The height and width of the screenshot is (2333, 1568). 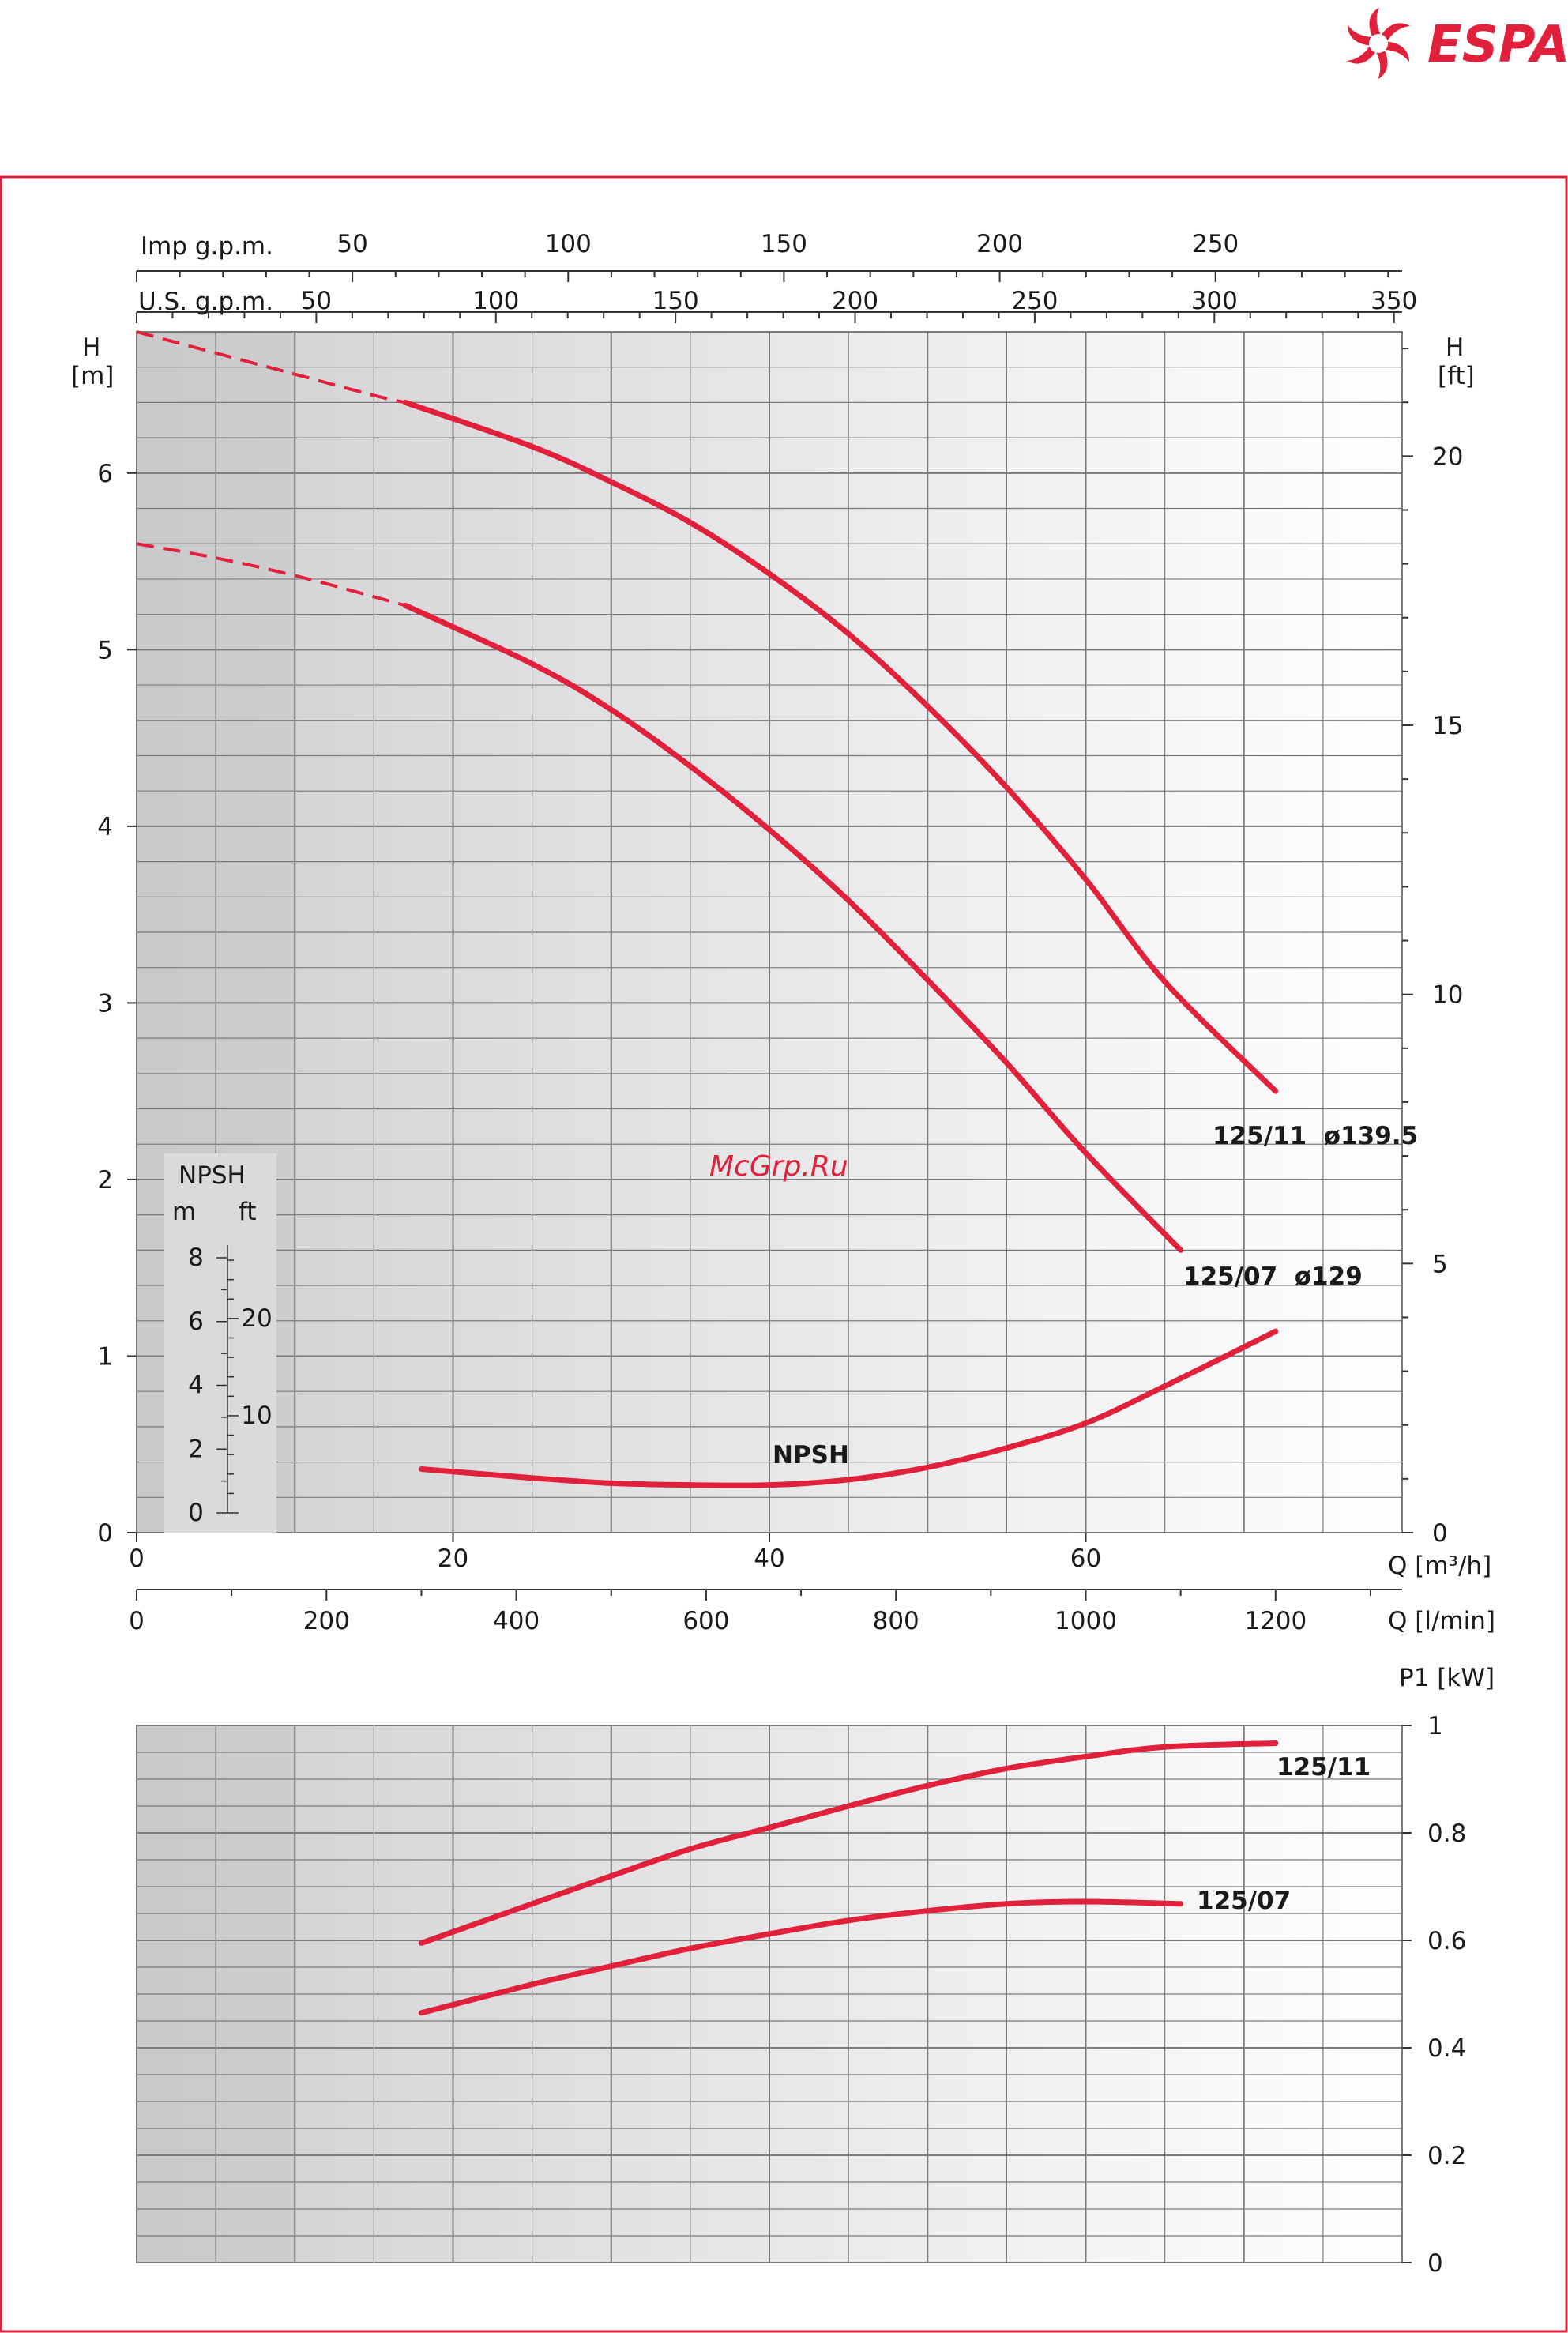 I want to click on l-min-tick-label: 1000, so click(x=1086, y=1621).